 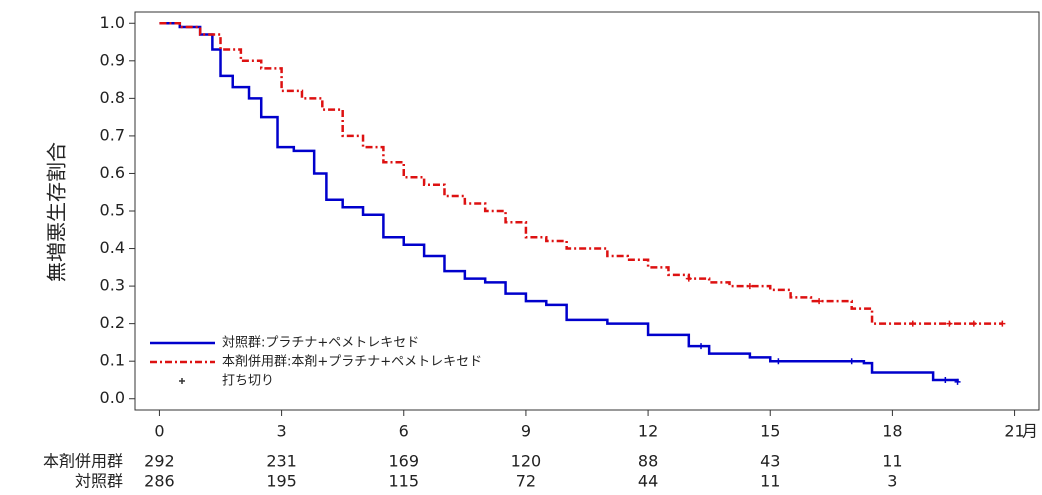 I want to click on risk-count: 88, so click(x=648, y=461).